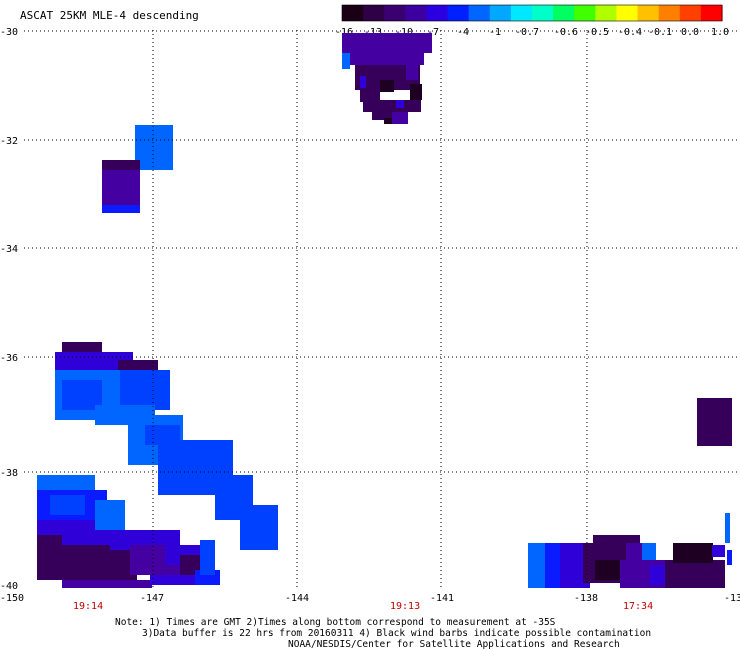 Image resolution: width=740 pixels, height=651 pixels. What do you see at coordinates (690, 32) in the screenshot?
I see `colorbar-tick-label: 0.0` at bounding box center [690, 32].